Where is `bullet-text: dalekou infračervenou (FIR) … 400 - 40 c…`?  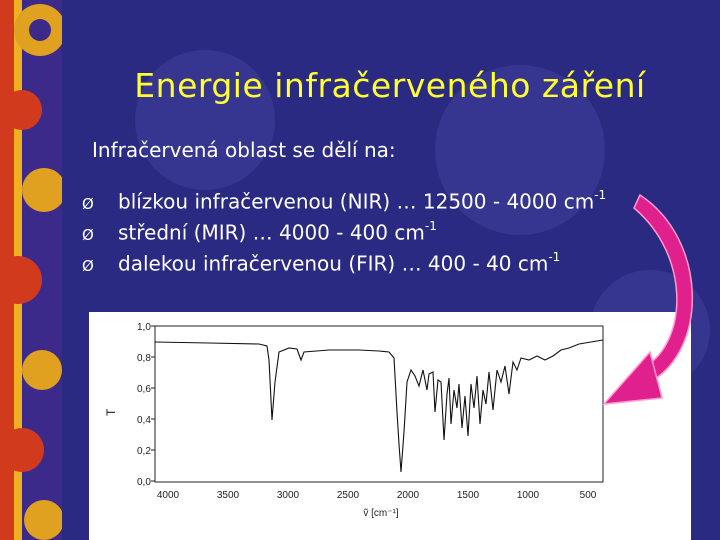 bullet-text: dalekou infračervenou (FIR) … 400 - 40 c… is located at coordinates (333, 263).